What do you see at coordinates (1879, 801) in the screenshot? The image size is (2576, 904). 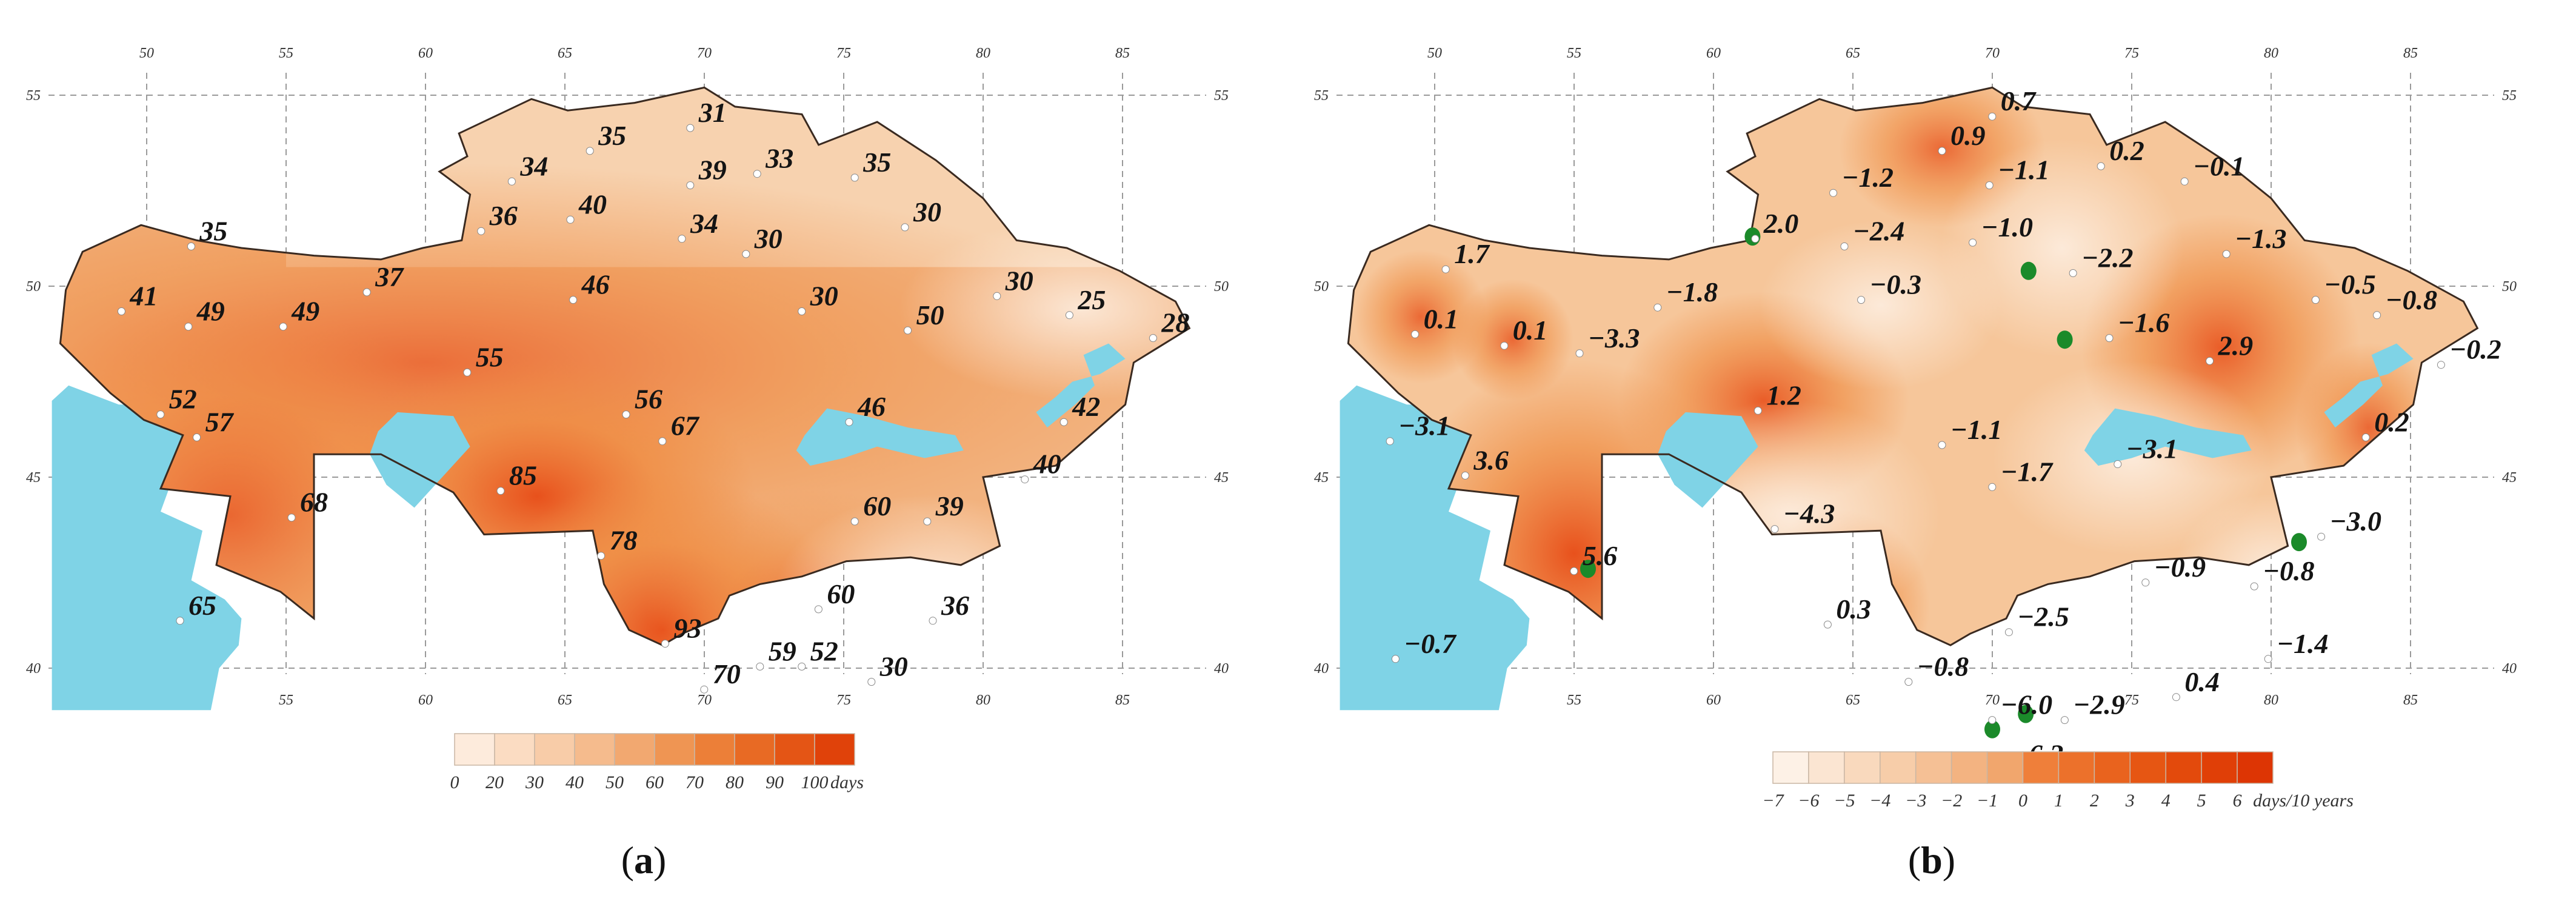 I see `legend-tick: −4` at bounding box center [1879, 801].